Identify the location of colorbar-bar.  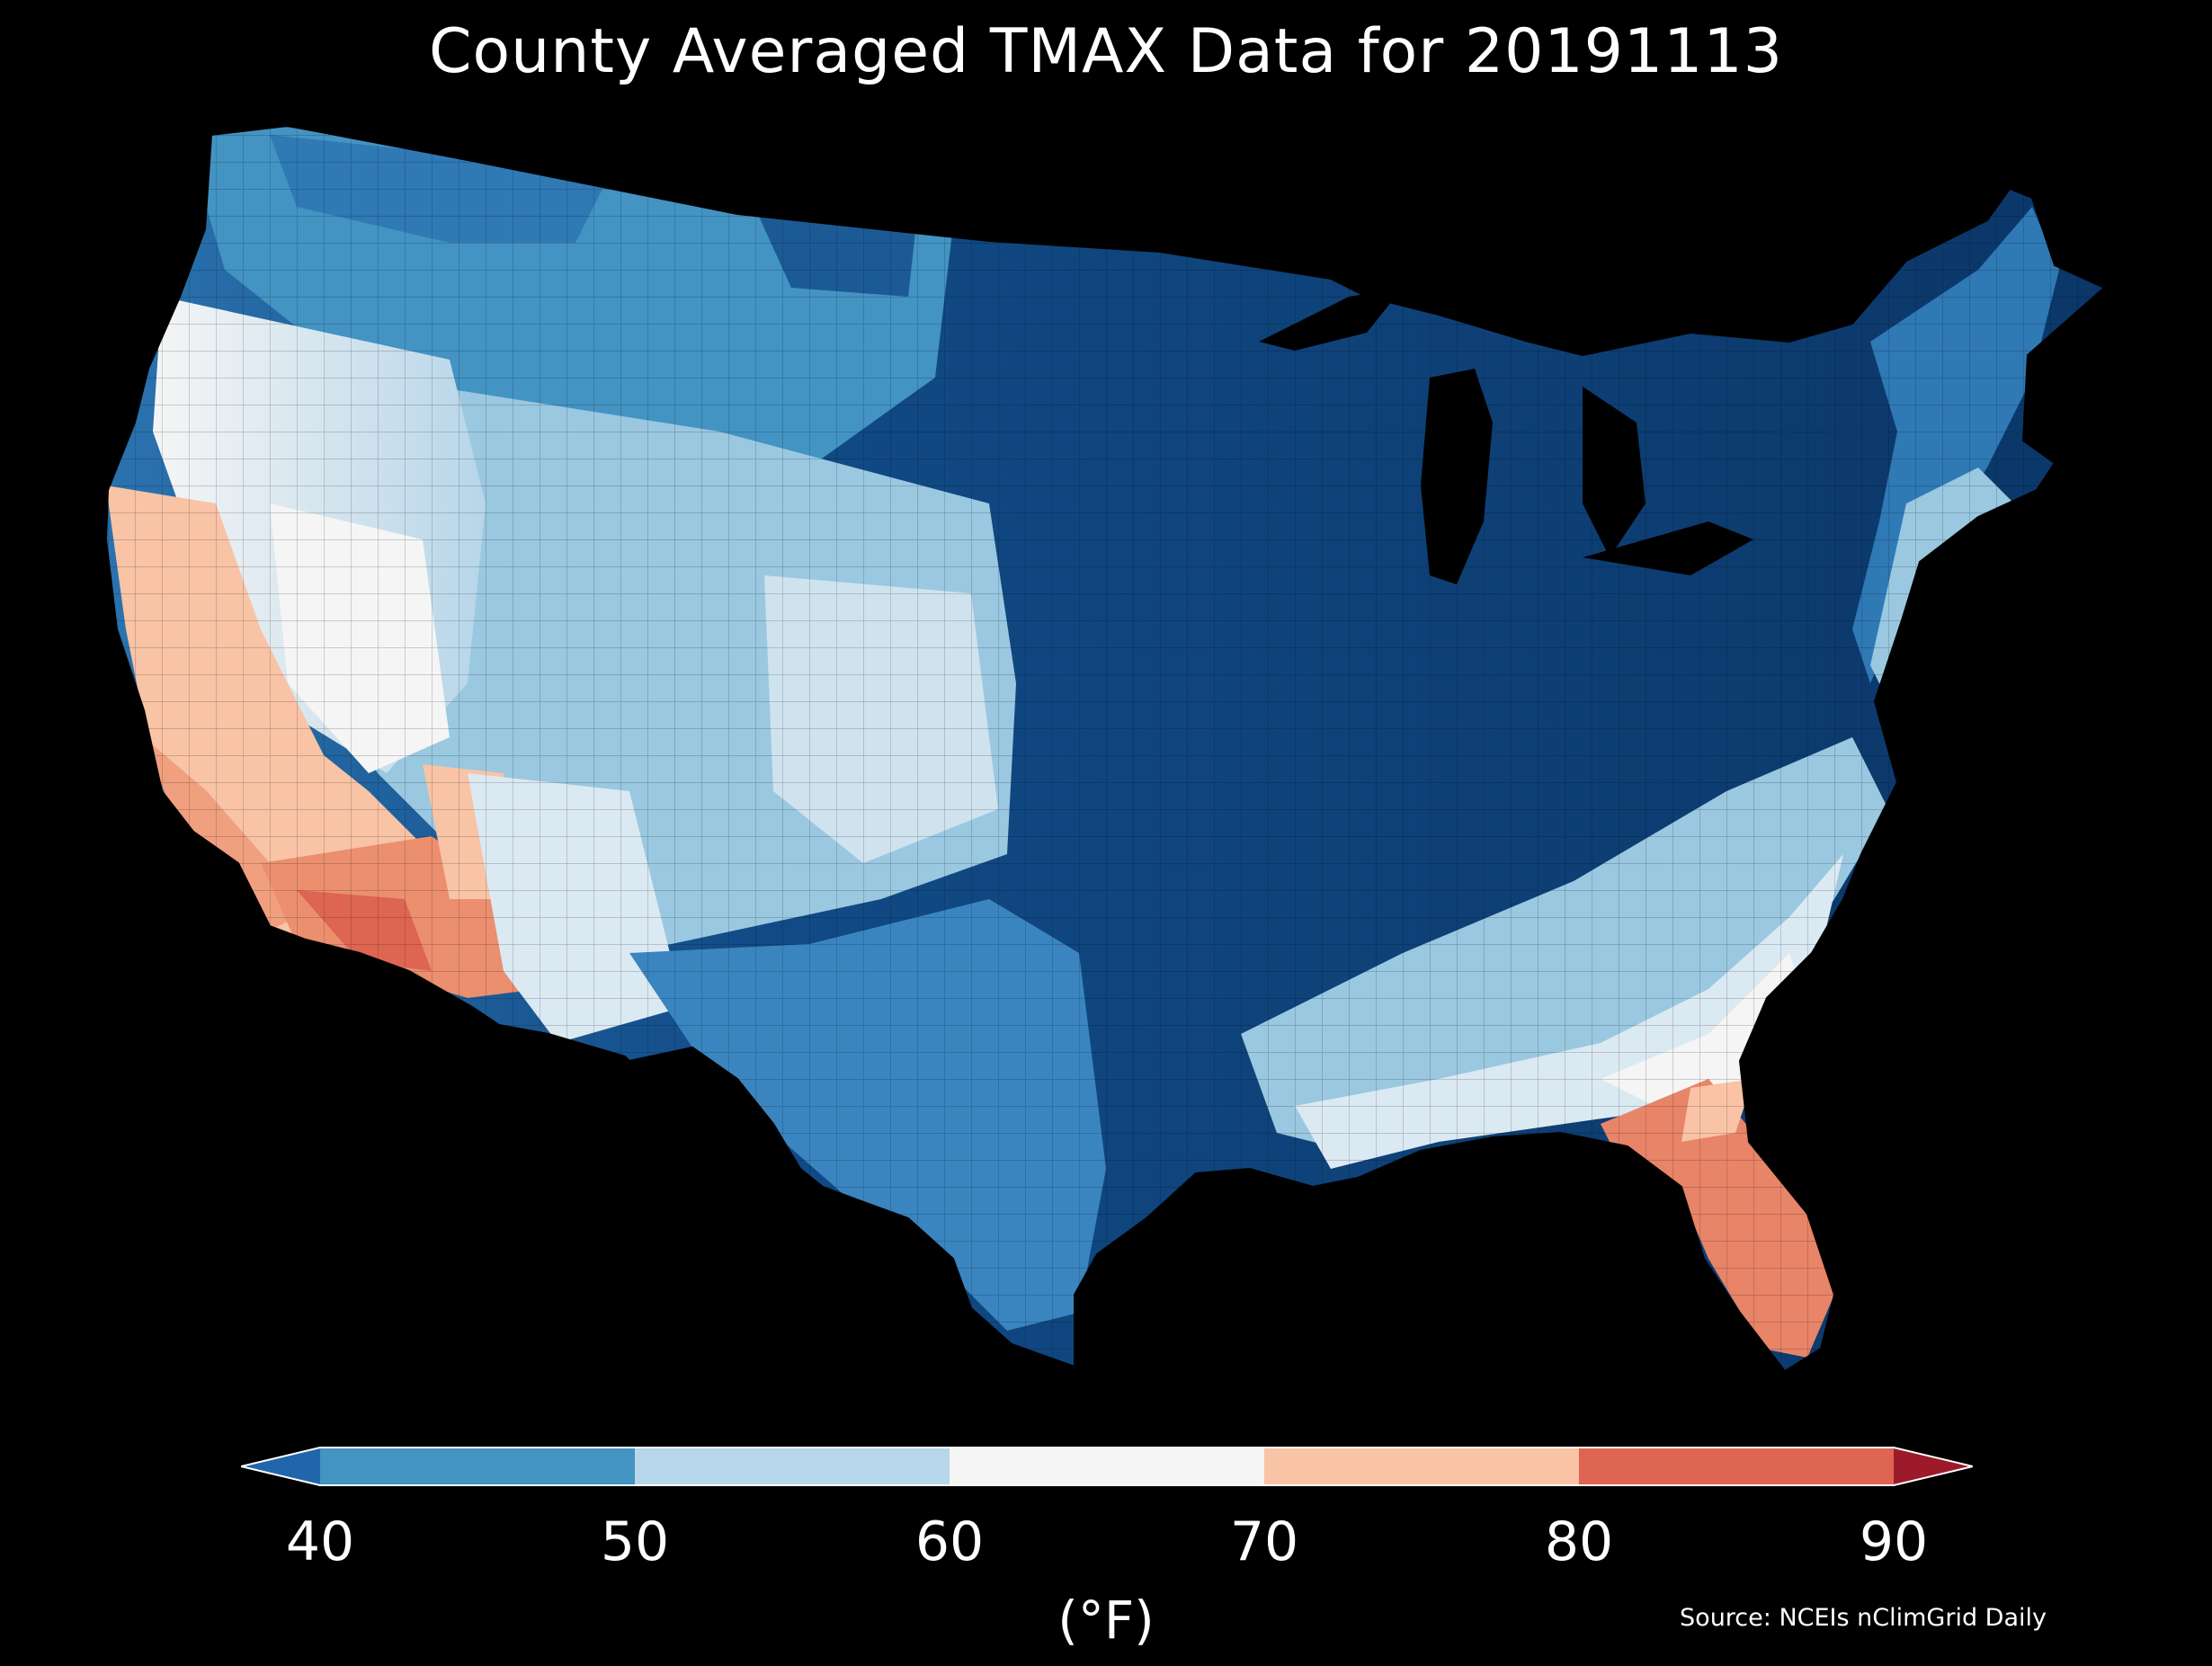
(1107, 1466).